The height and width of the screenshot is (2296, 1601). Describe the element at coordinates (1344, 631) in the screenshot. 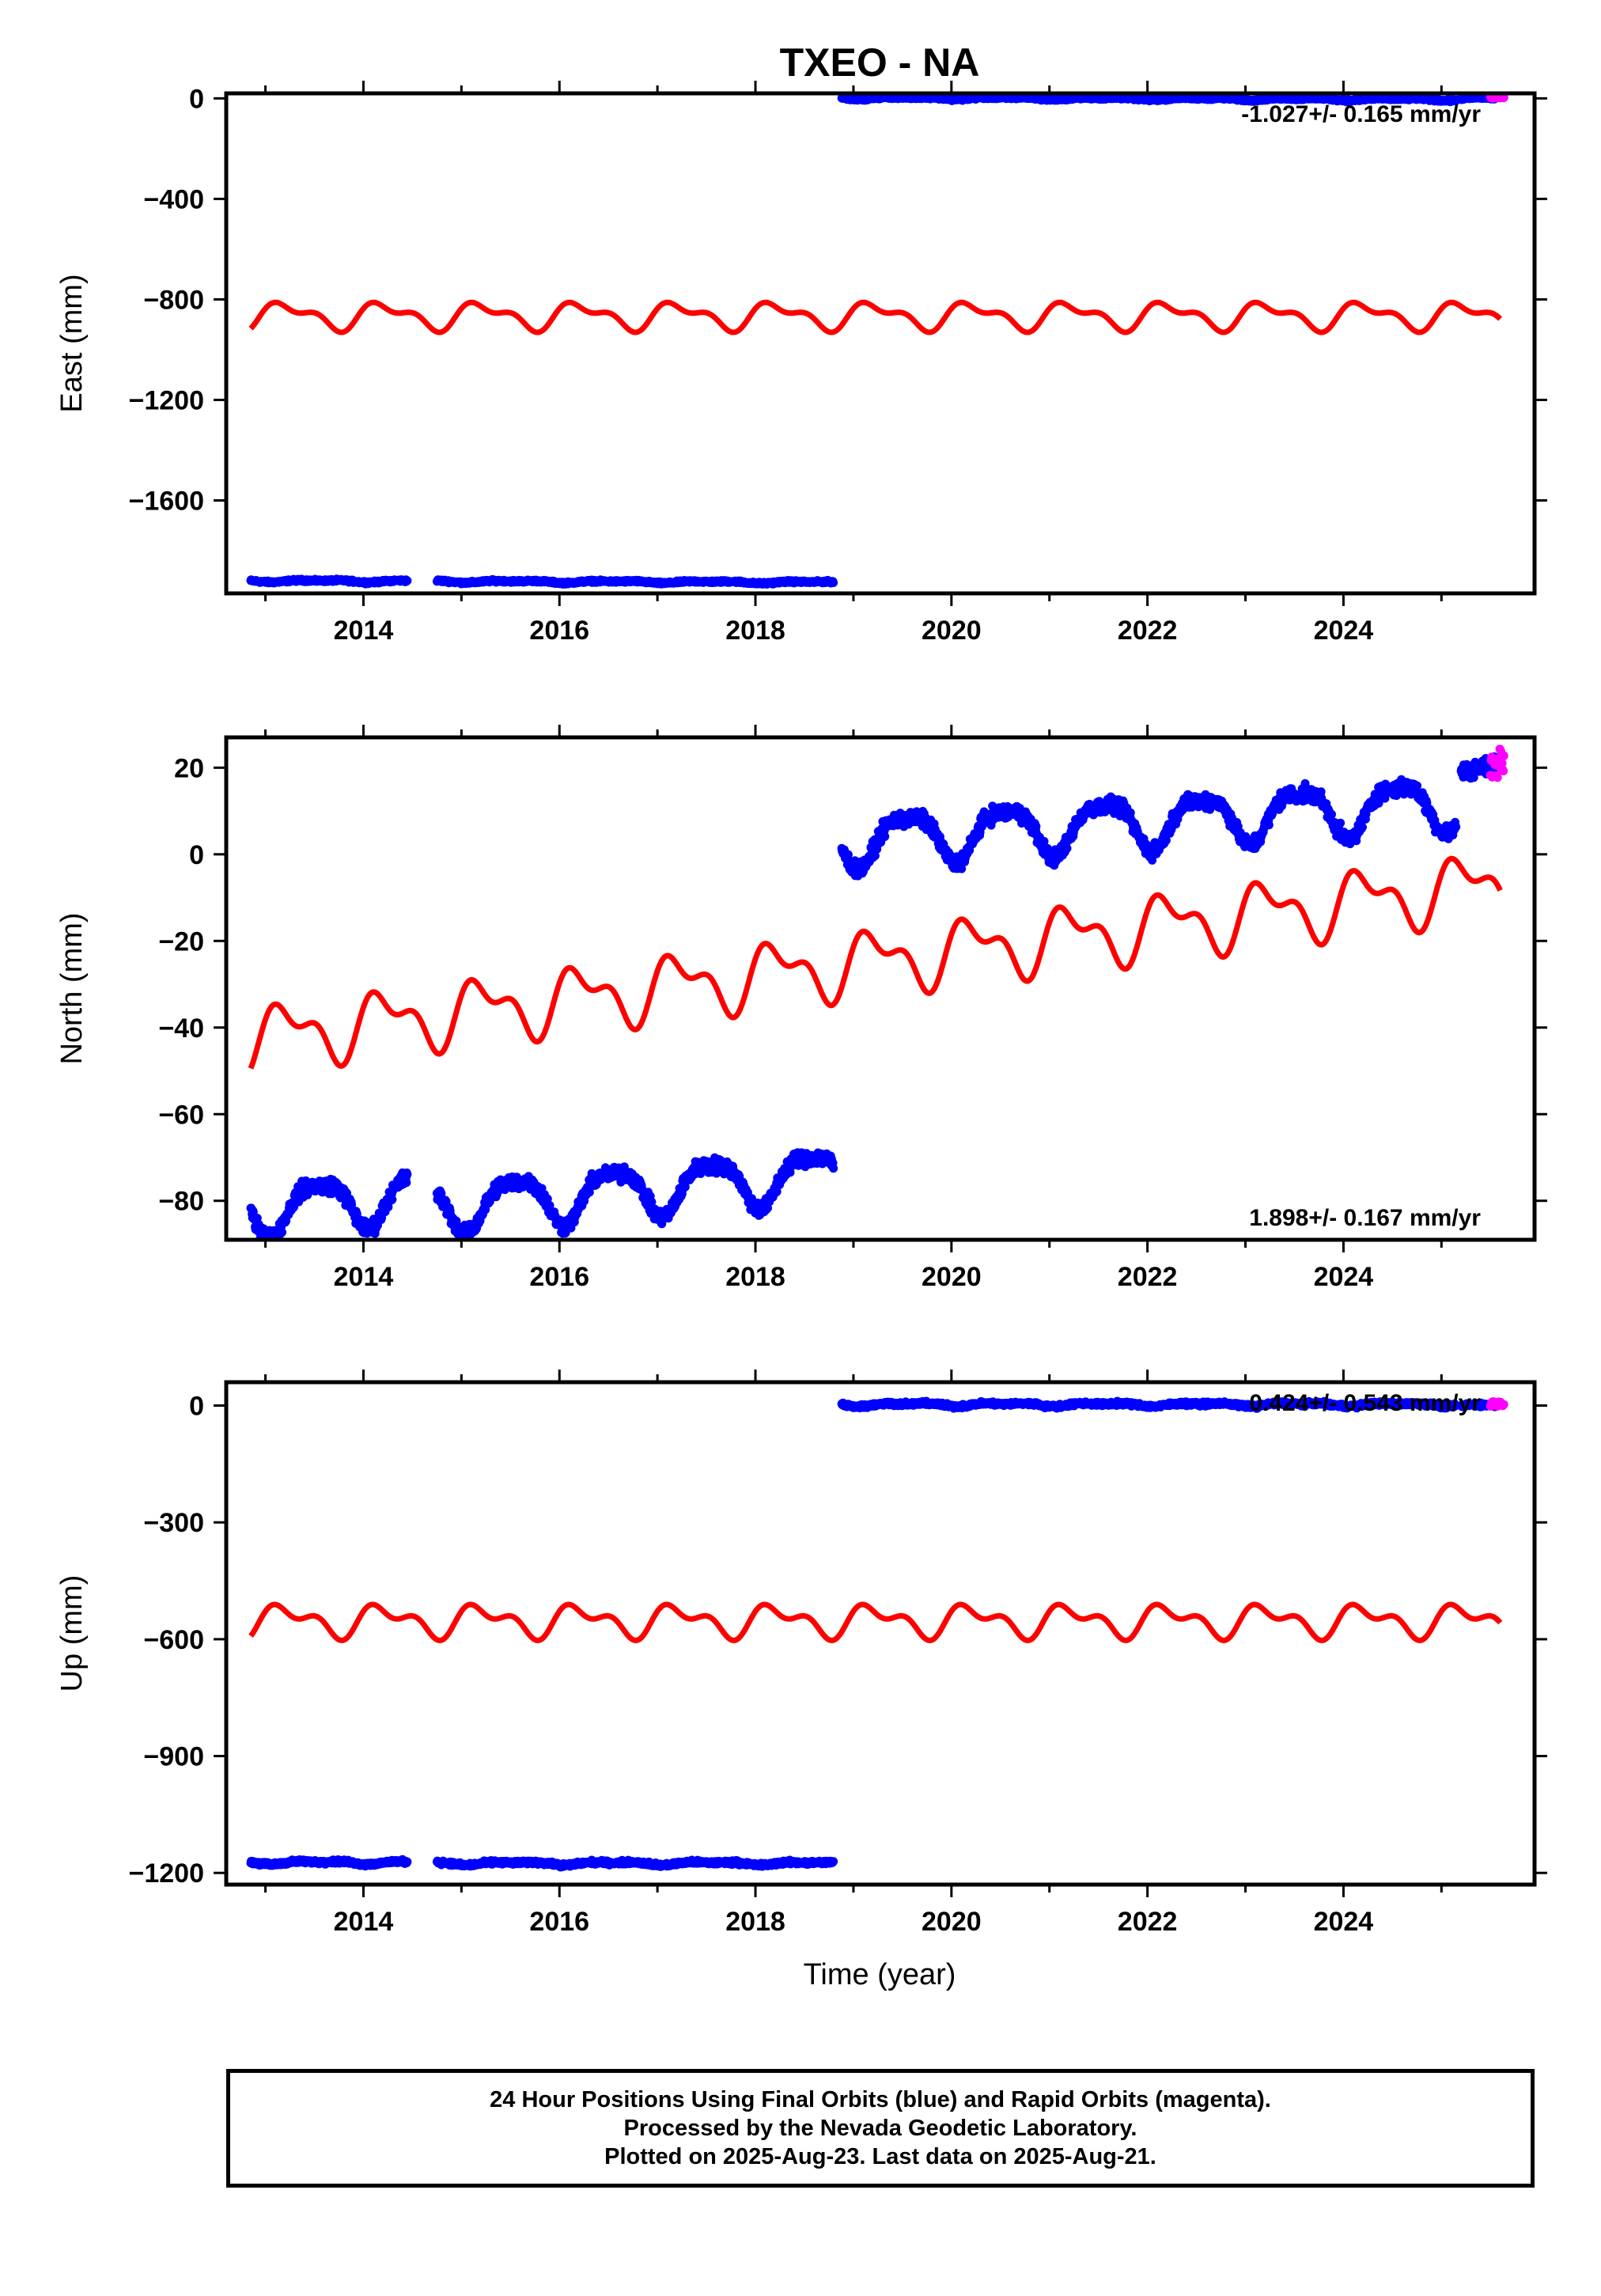

I see `x-tick-label: 2024` at that location.